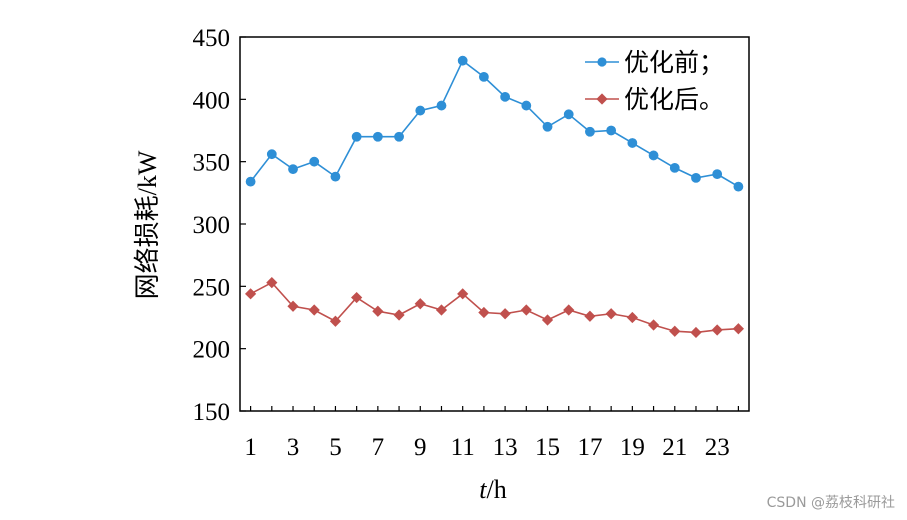  Describe the element at coordinates (483, 489) in the screenshot. I see `x-axis-label-variable: t` at that location.